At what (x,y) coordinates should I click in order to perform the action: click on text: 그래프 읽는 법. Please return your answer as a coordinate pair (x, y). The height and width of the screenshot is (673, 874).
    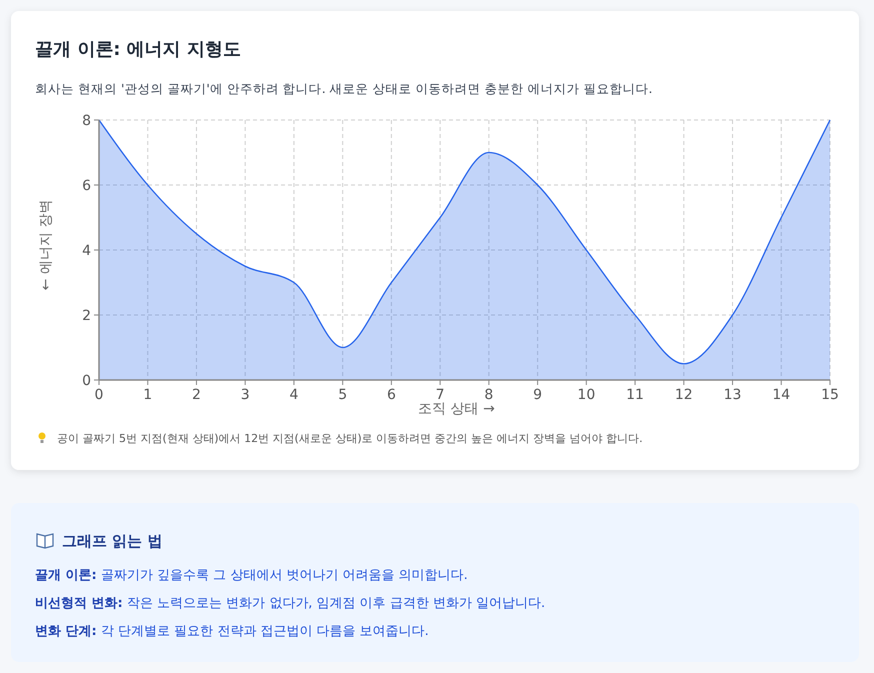
    Looking at the image, I should click on (112, 541).